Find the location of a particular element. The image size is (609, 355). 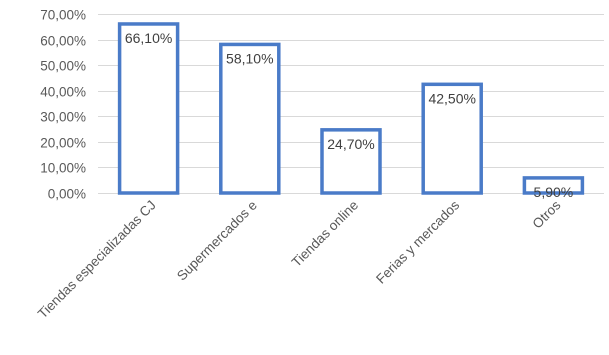

x-tick-label: Supermercados e is located at coordinates (217, 241).